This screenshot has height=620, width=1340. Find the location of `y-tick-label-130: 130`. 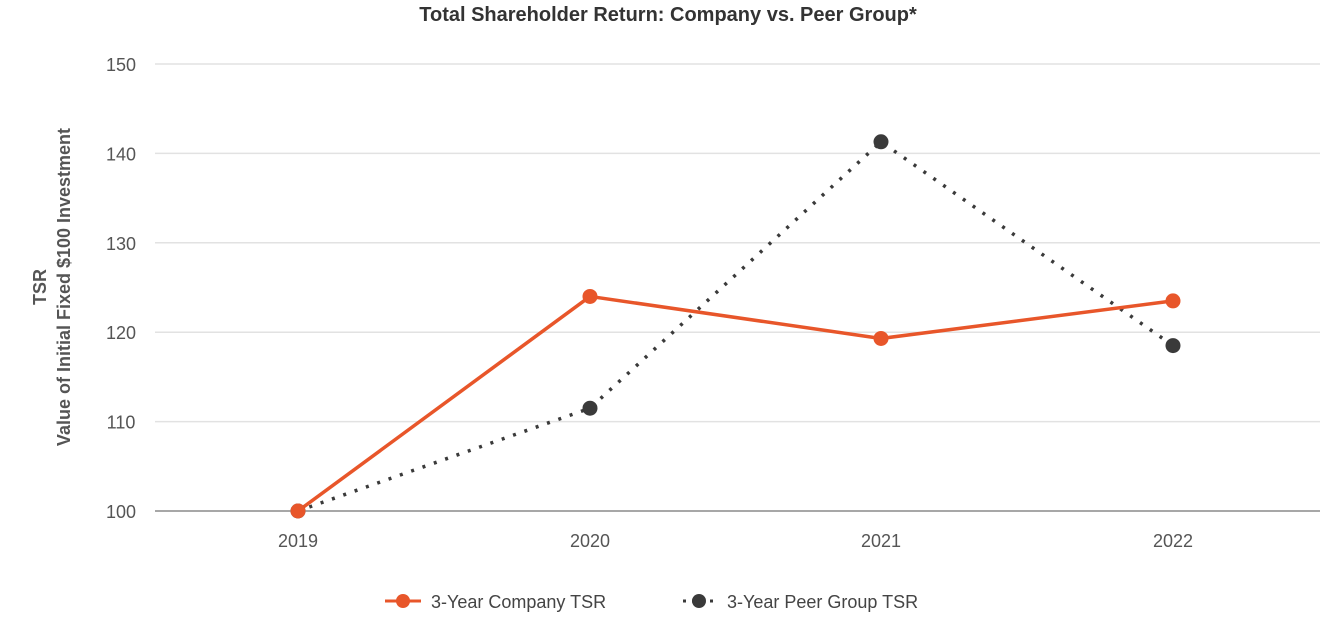

y-tick-label-130: 130 is located at coordinates (121, 244).